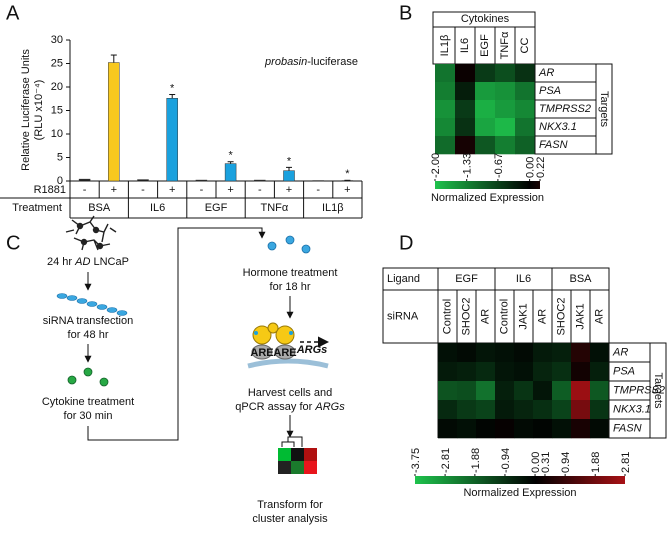  What do you see at coordinates (580, 316) in the screenshot?
I see `column-label: JAK1` at bounding box center [580, 316].